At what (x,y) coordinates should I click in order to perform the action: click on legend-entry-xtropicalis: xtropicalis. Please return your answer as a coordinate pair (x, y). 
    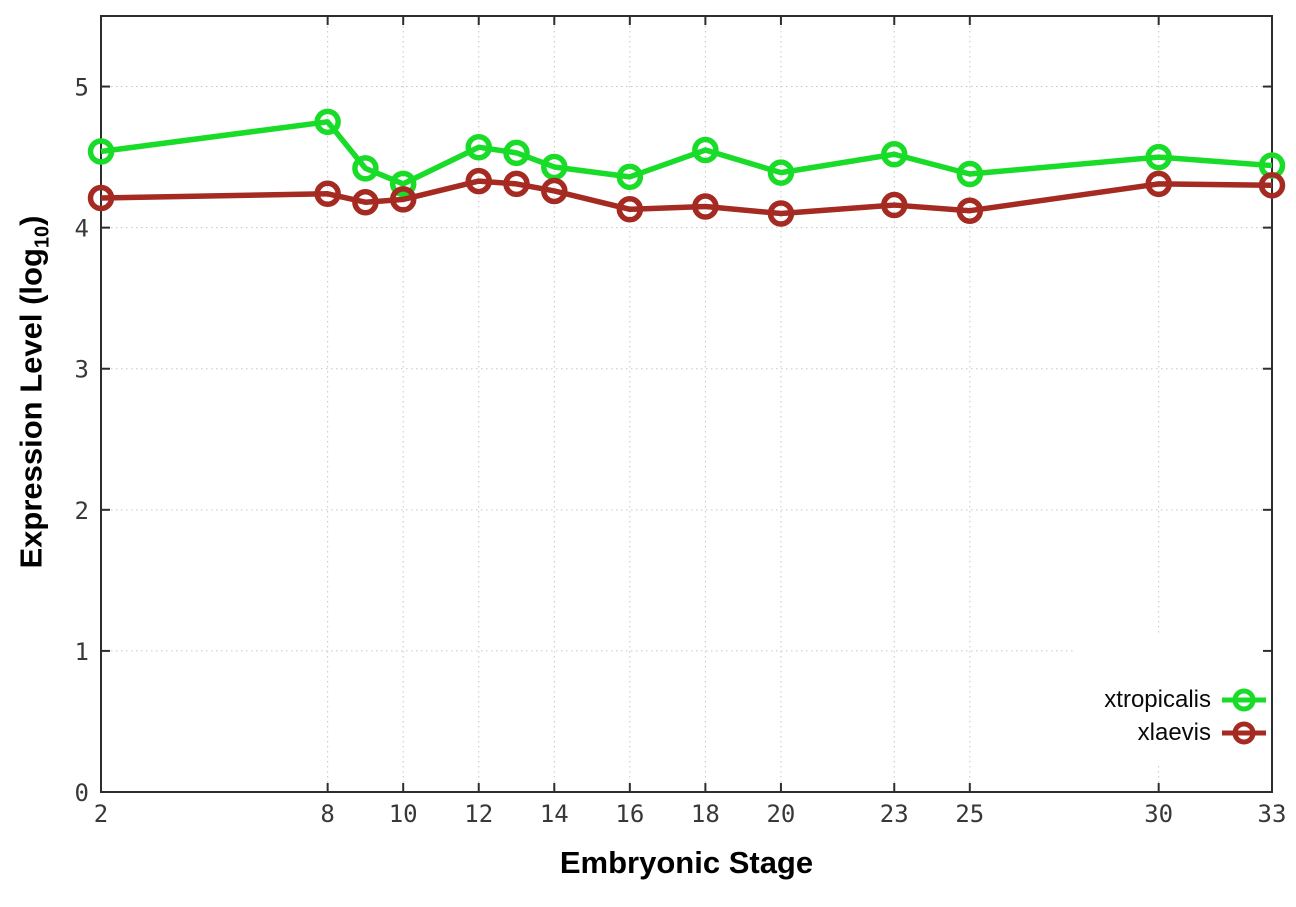
    Looking at the image, I should click on (1186, 700).